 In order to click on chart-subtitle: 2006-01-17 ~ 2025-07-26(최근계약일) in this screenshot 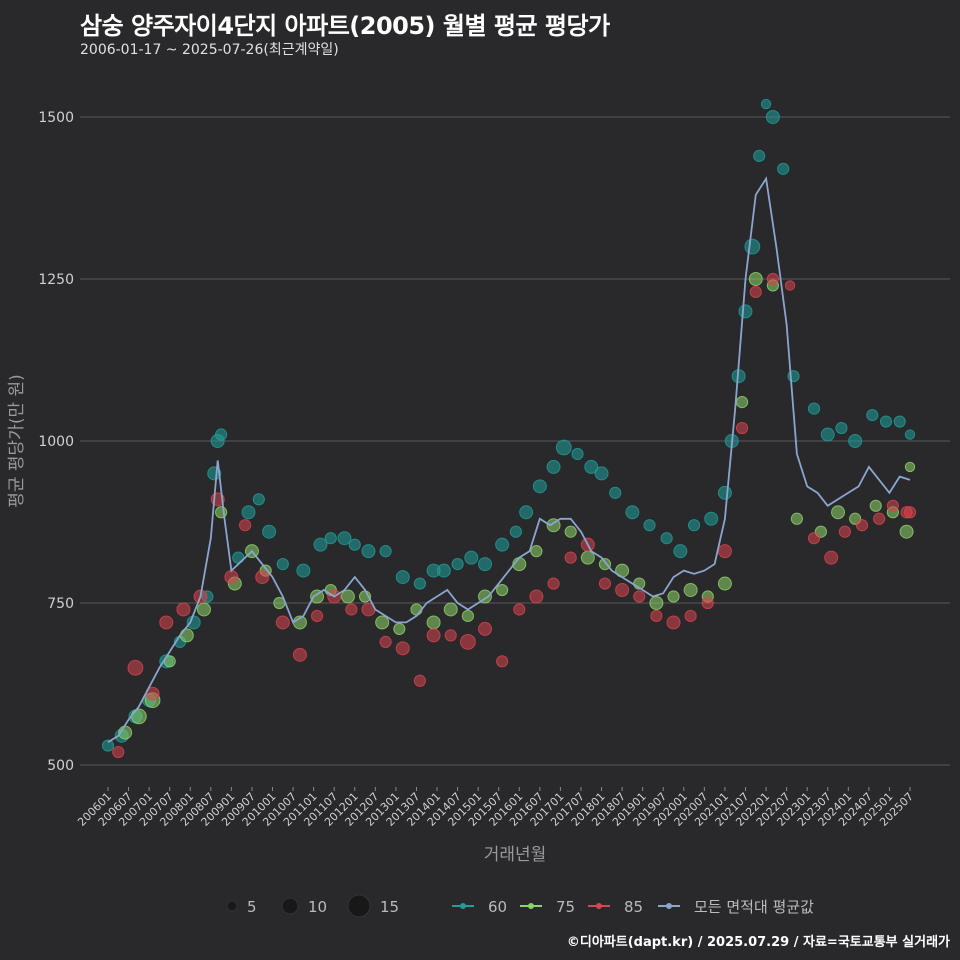, I will do `click(209, 50)`.